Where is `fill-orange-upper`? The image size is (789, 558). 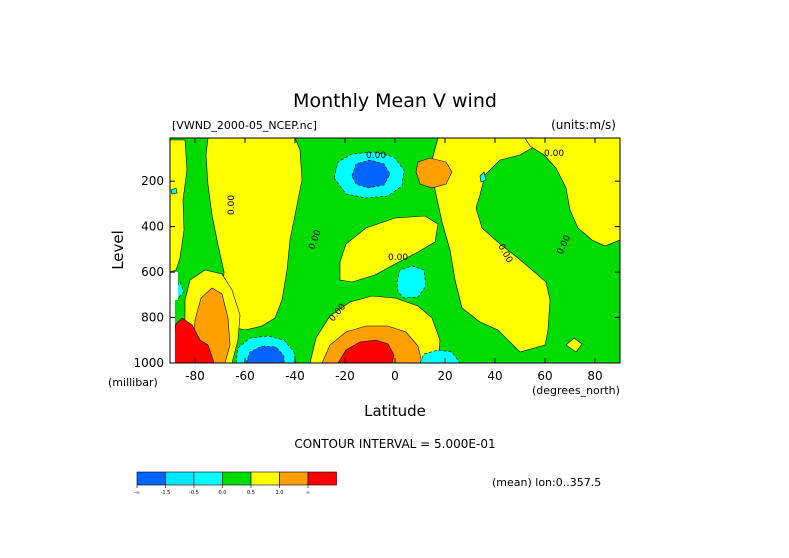
fill-orange-upper is located at coordinates (434, 173).